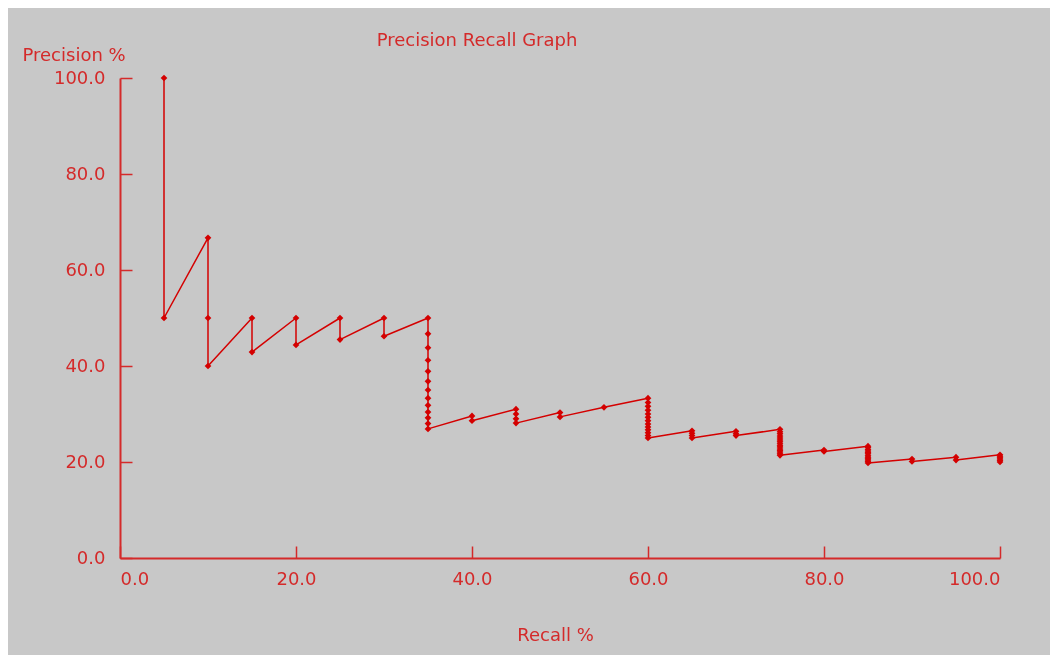 This screenshot has height=659, width=1058. I want to click on x-axis-title: Recall %, so click(555, 634).